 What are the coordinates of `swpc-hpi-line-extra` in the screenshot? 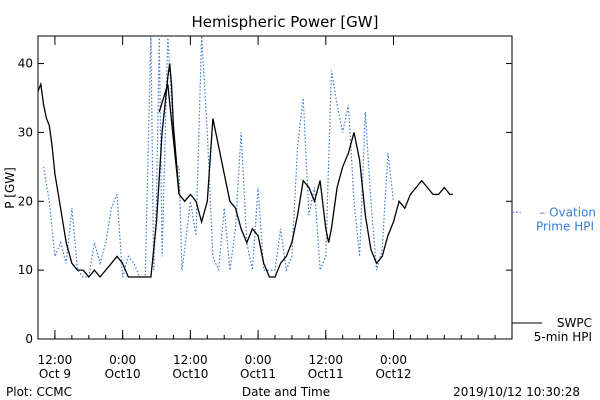 It's located at (169, 139).